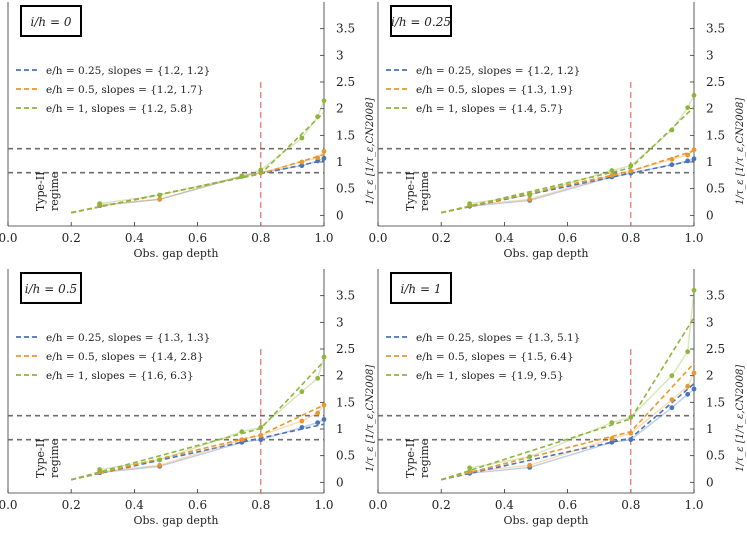  I want to click on legend-label: e/h = 1, slopes = {1.6, 6.3}, so click(120, 376).